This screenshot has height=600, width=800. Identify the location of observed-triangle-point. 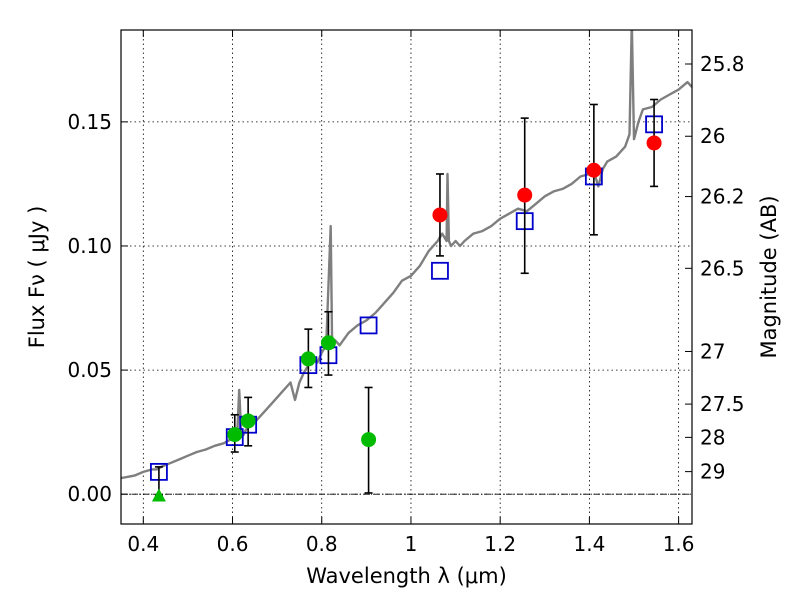
(158, 495).